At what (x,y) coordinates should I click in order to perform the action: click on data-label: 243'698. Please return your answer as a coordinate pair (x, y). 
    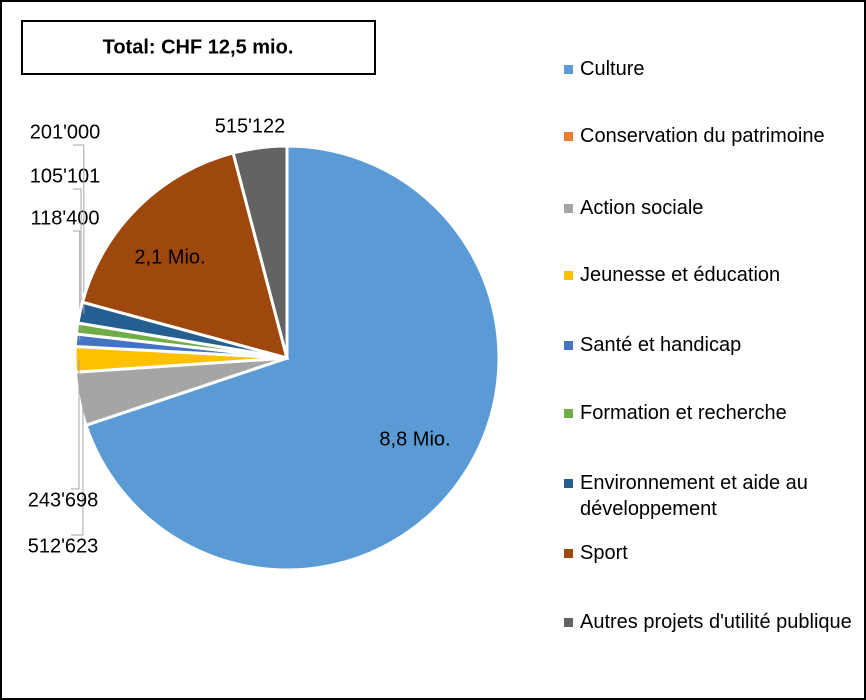
    Looking at the image, I should click on (63, 500).